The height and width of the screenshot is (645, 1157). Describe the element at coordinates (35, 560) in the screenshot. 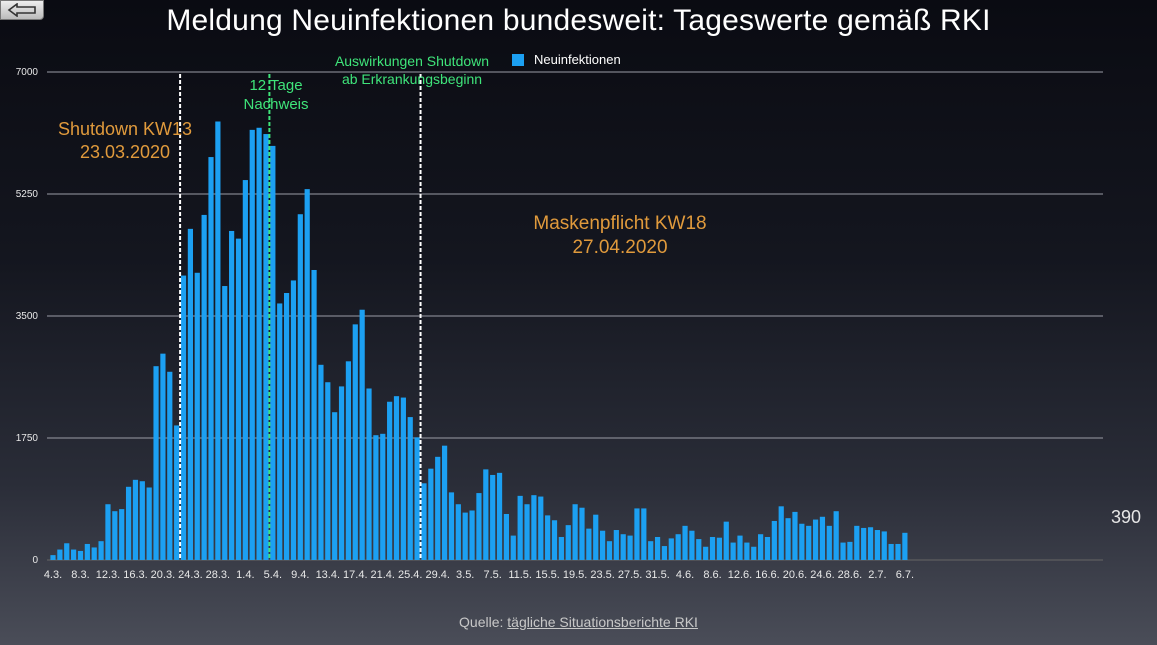

I see `y-tick-label: 0` at that location.